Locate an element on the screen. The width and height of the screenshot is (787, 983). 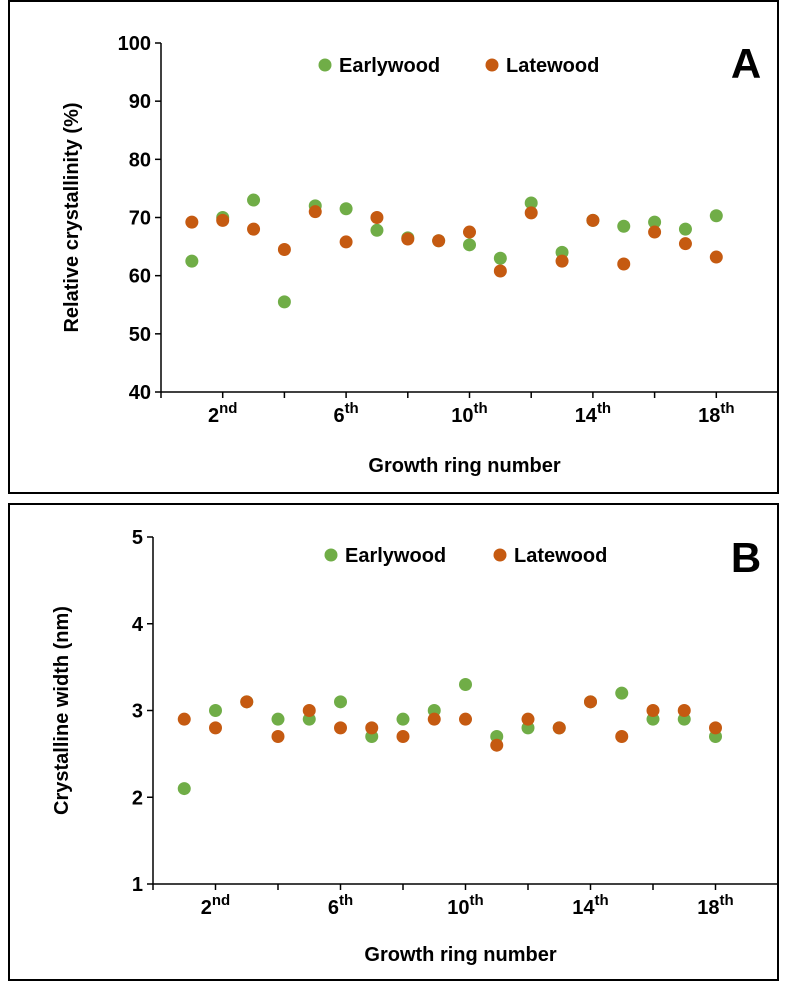
x-tick-label: 2nd is located at coordinates (215, 905).